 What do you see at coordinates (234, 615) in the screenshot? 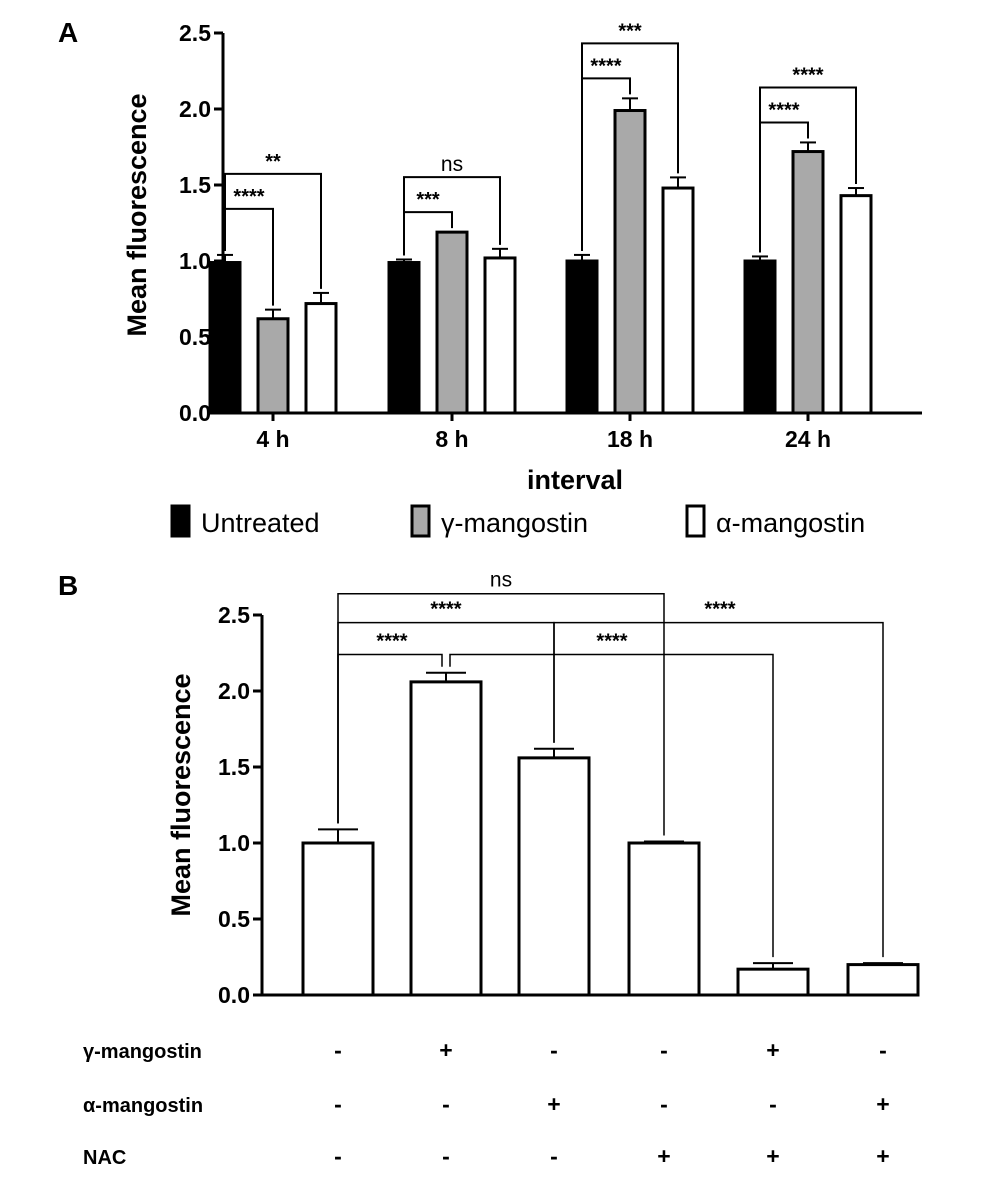
I see `panel-b-y-tick-label: 2.5` at bounding box center [234, 615].